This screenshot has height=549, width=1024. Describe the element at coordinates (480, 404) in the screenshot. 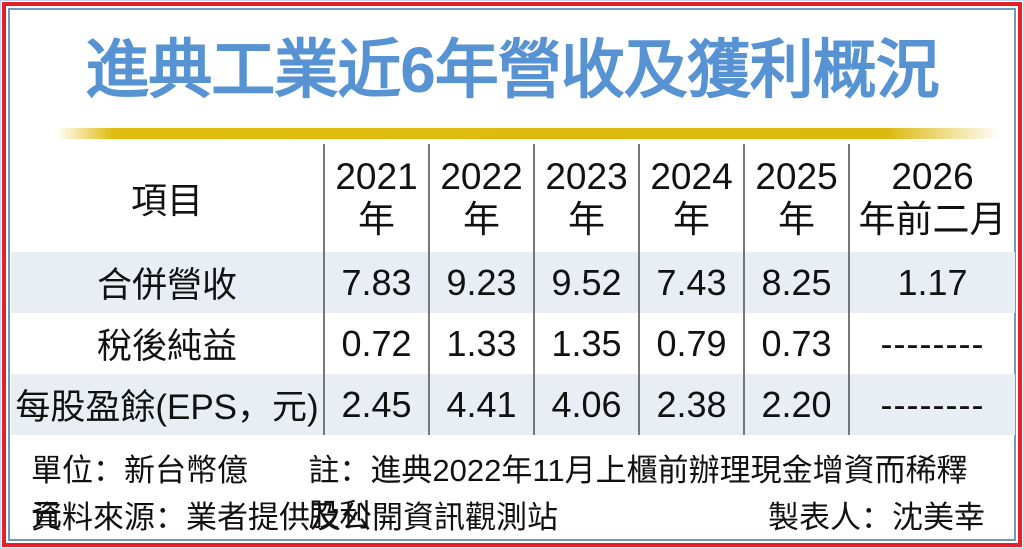

I see `table-cell: 4.41` at that location.